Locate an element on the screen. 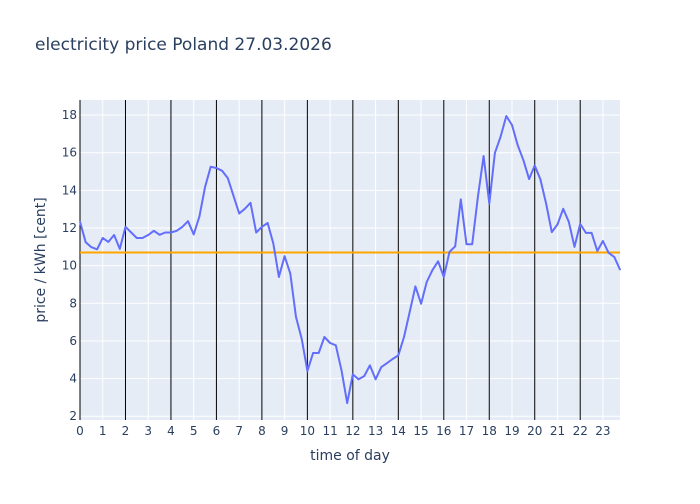  x-tick-label: 7 is located at coordinates (239, 431).